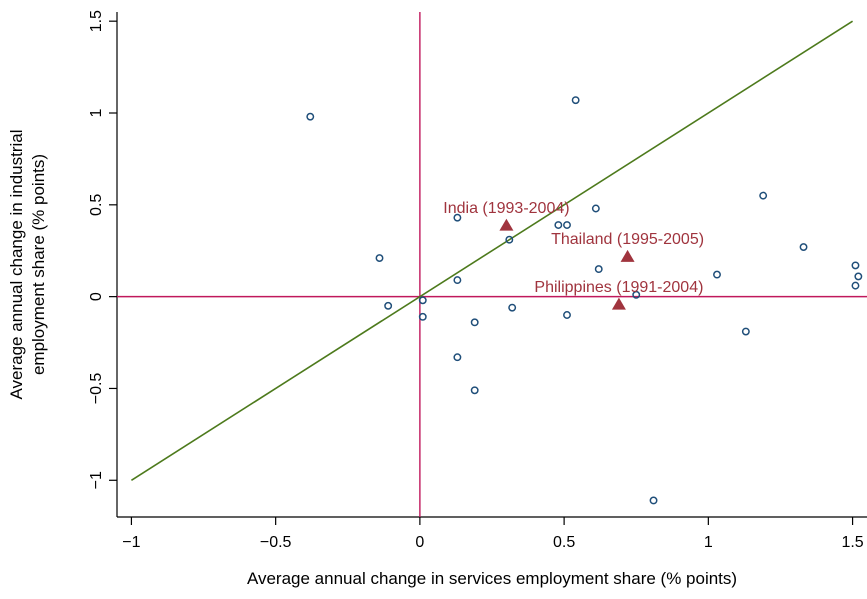  What do you see at coordinates (96, 296) in the screenshot?
I see `y-tick-label: 0` at bounding box center [96, 296].